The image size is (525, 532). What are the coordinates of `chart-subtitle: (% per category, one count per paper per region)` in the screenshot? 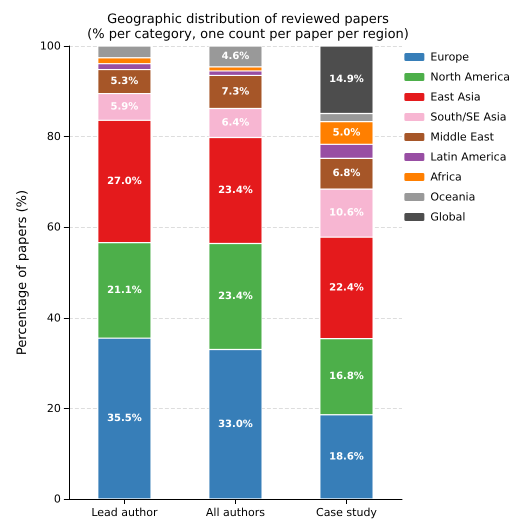 It's located at (248, 34).